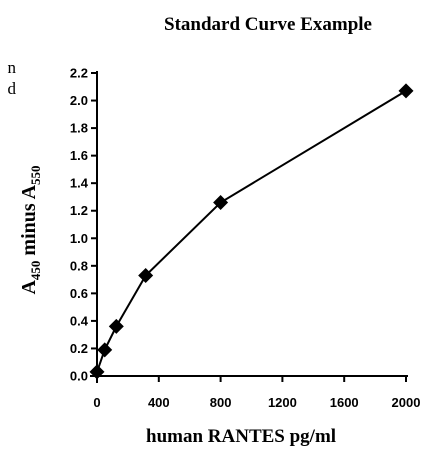 The image size is (429, 455). Describe the element at coordinates (406, 402) in the screenshot. I see `x-tick-label: 2000` at that location.